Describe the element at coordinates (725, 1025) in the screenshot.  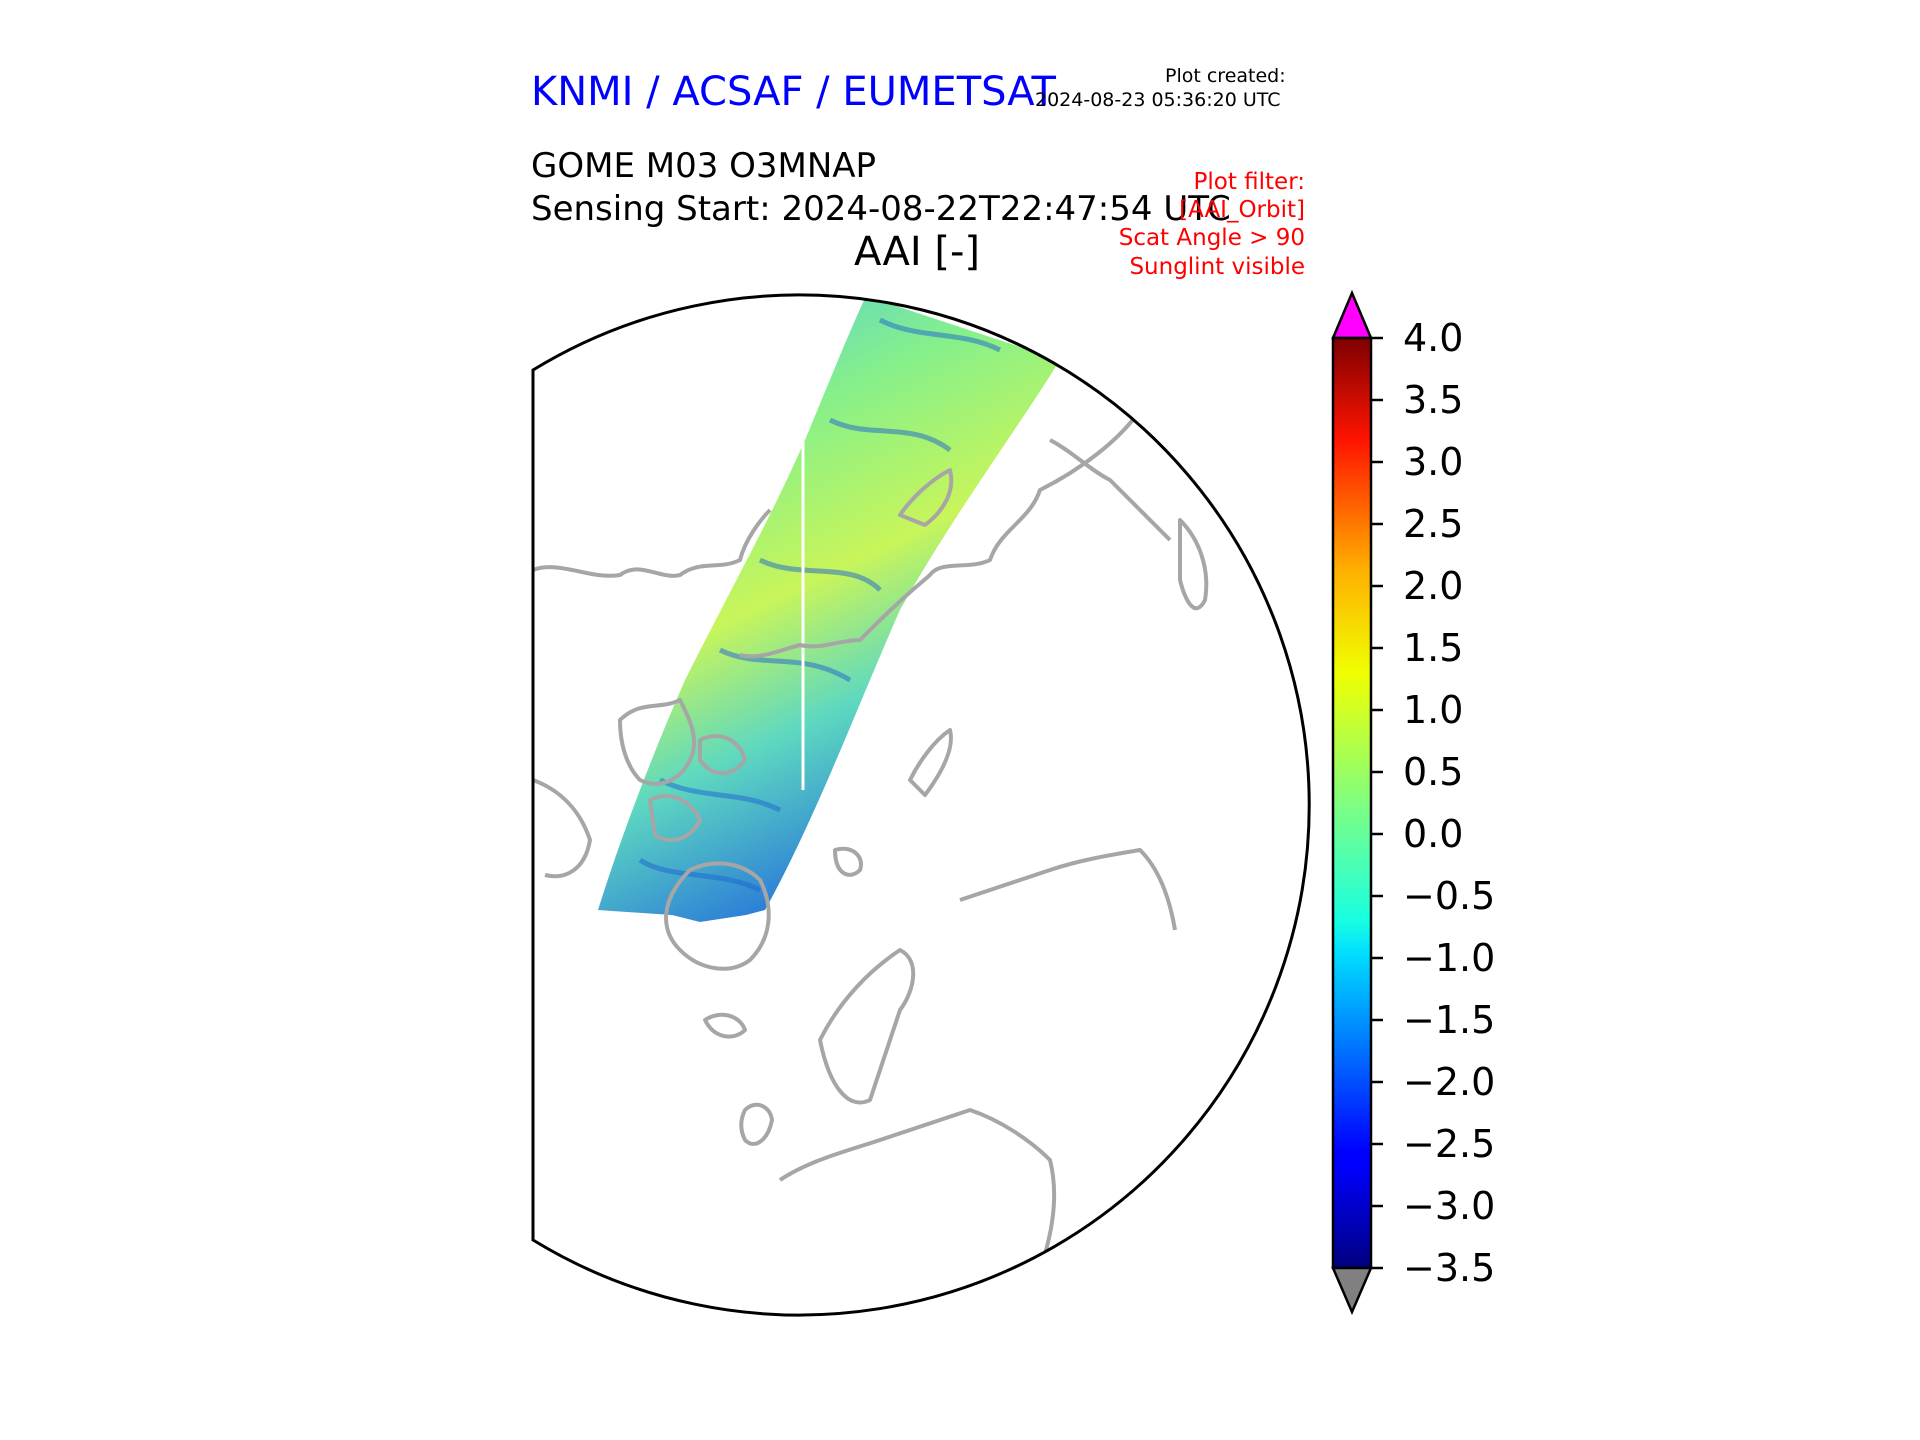
I see `iceland` at that location.